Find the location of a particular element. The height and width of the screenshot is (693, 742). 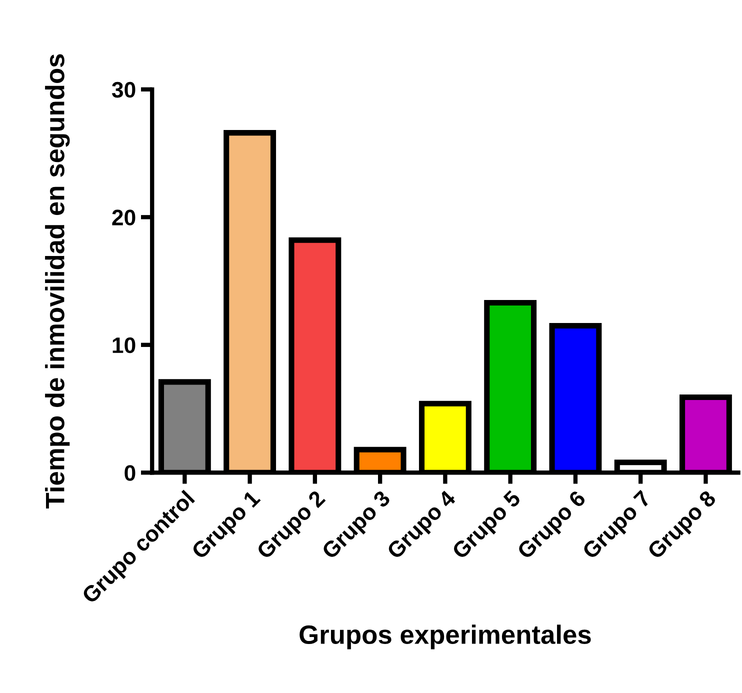

y-tick-label: 0 is located at coordinates (130, 473).